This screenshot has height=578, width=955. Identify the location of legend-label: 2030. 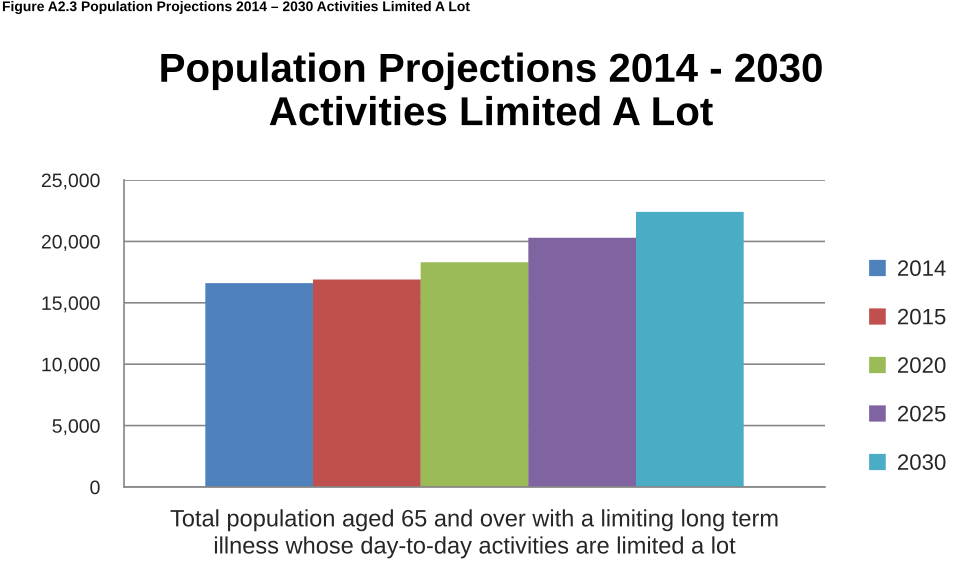
(922, 462).